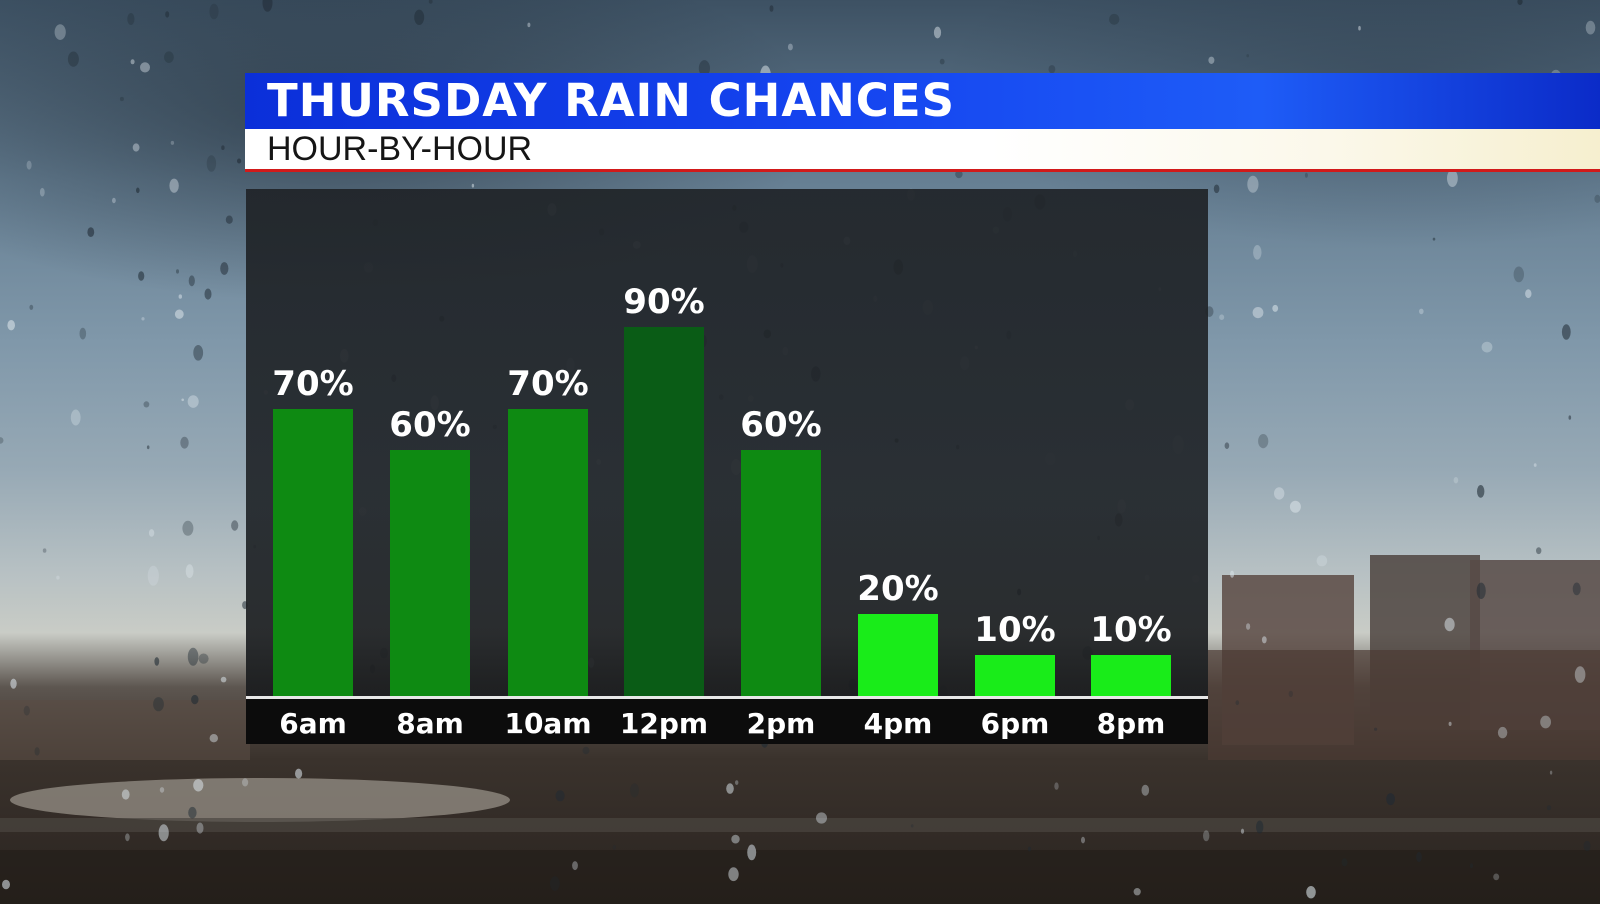  I want to click on x-tick-label-12pm: 12pm, so click(664, 723).